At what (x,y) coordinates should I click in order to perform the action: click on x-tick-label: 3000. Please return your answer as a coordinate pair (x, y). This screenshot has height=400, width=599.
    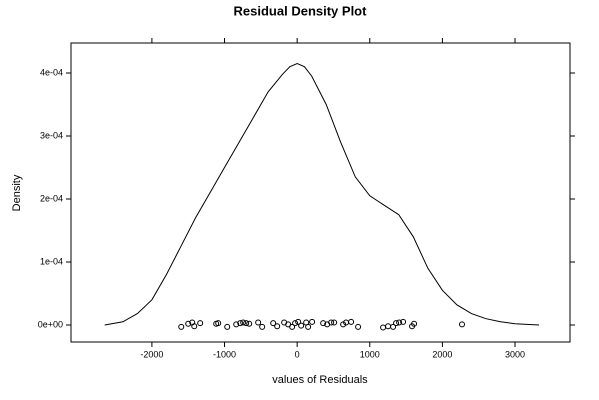
    Looking at the image, I should click on (515, 354).